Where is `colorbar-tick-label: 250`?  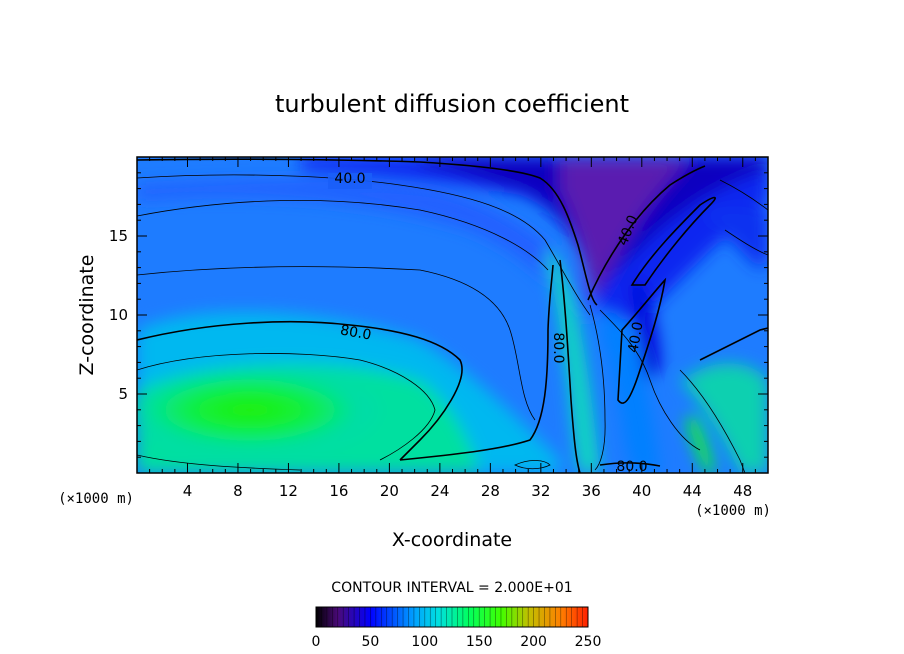 colorbar-tick-label: 250 is located at coordinates (588, 642).